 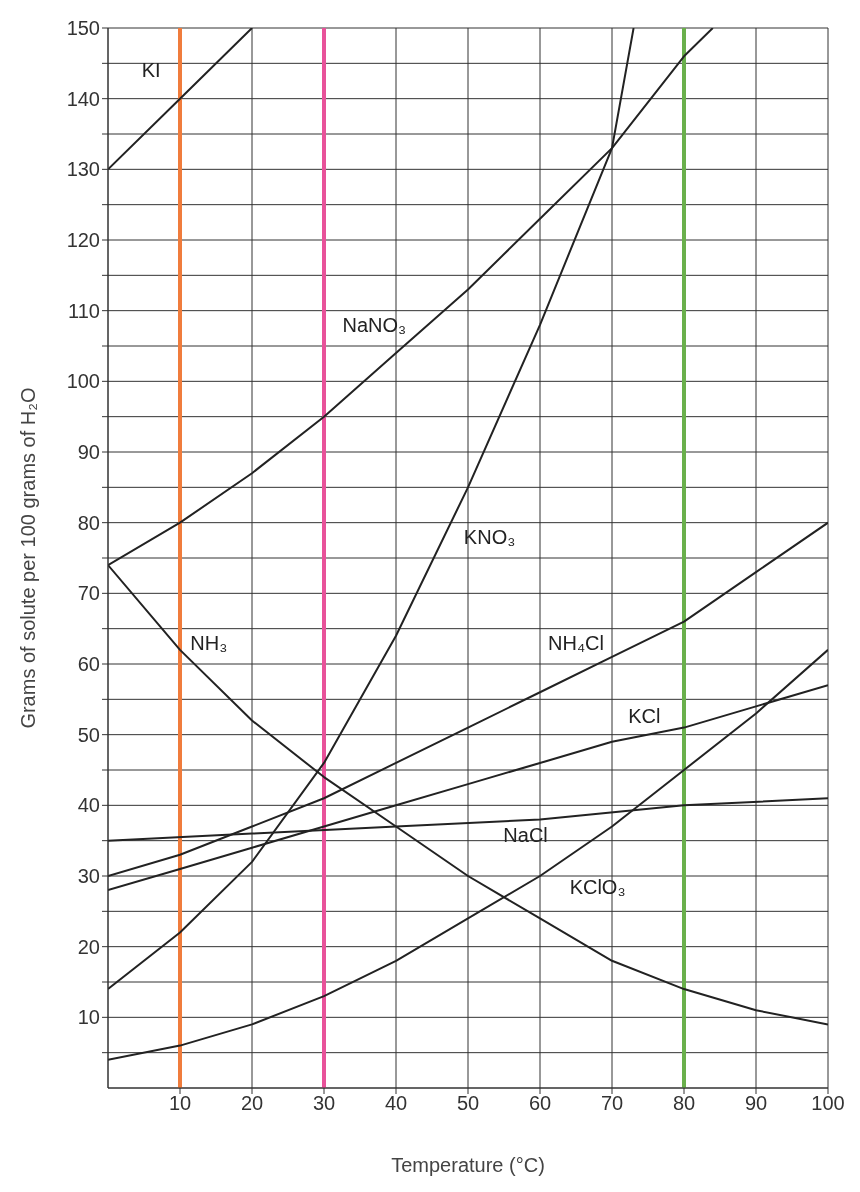 What do you see at coordinates (88, 593) in the screenshot?
I see `y-tick-label: 70` at bounding box center [88, 593].